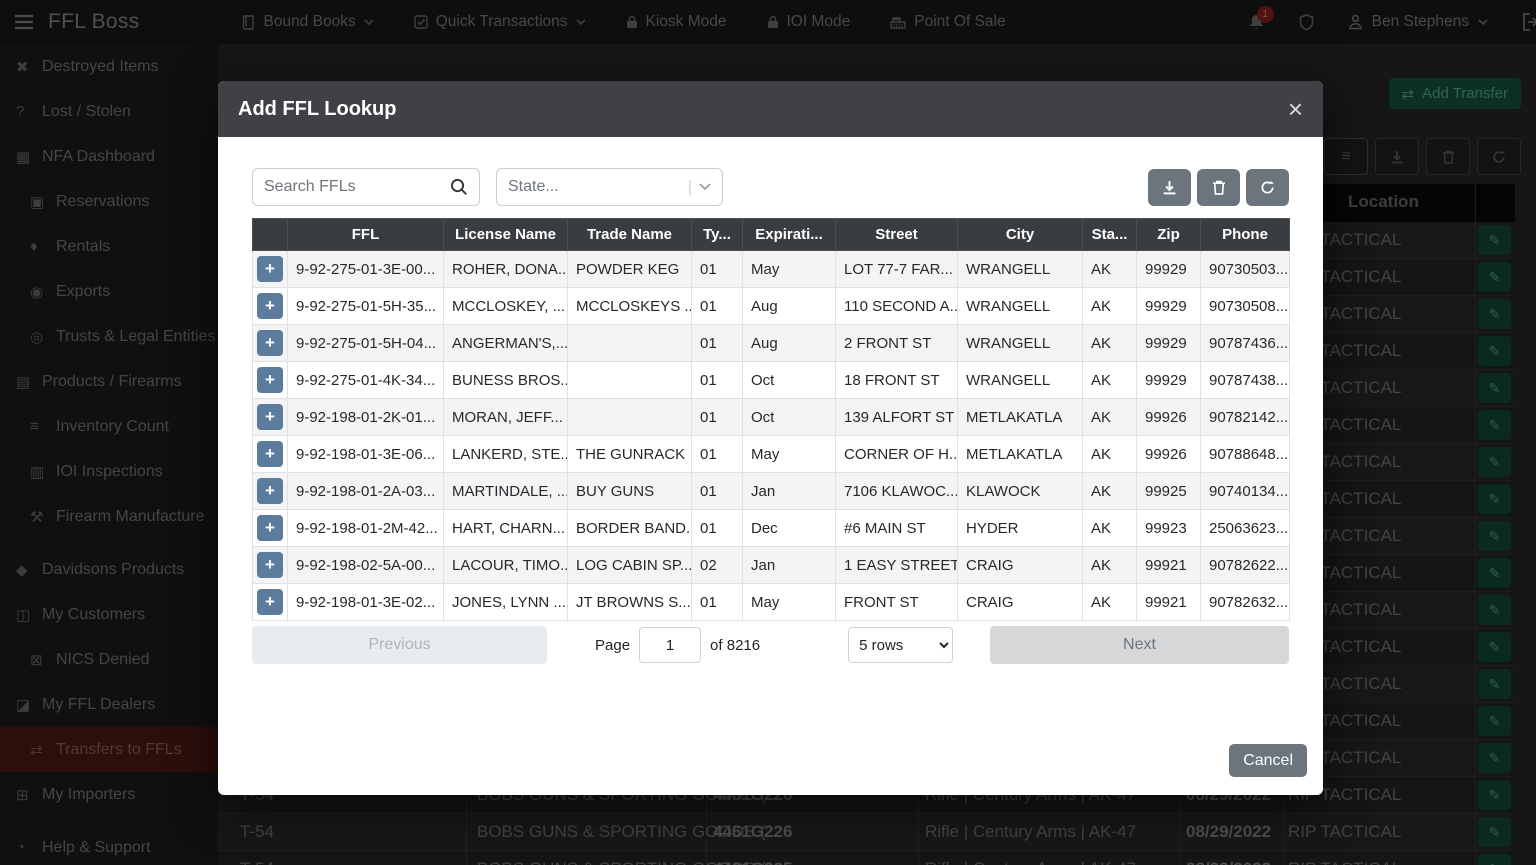 This screenshot has height=865, width=1536. I want to click on city-cell: KLAWOCK, so click(1020, 491).